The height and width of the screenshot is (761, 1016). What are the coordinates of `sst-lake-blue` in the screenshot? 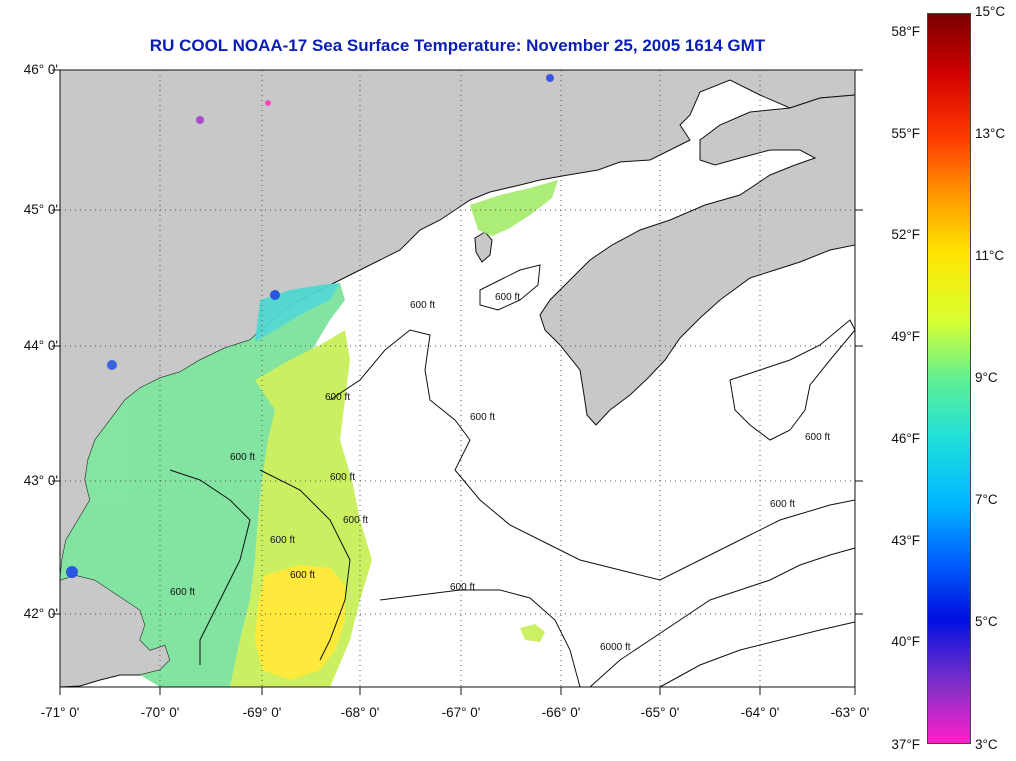 It's located at (112, 365).